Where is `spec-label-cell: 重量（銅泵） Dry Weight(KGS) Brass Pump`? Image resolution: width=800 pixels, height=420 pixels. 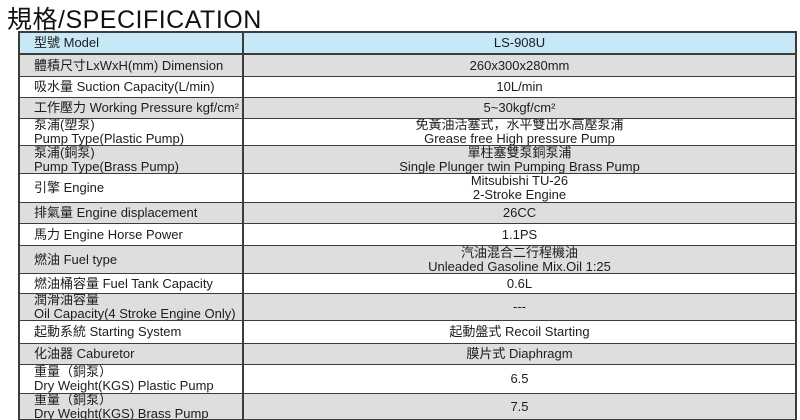
spec-label-cell: 重量（銅泵） Dry Weight(KGS) Brass Pump is located at coordinates (132, 406).